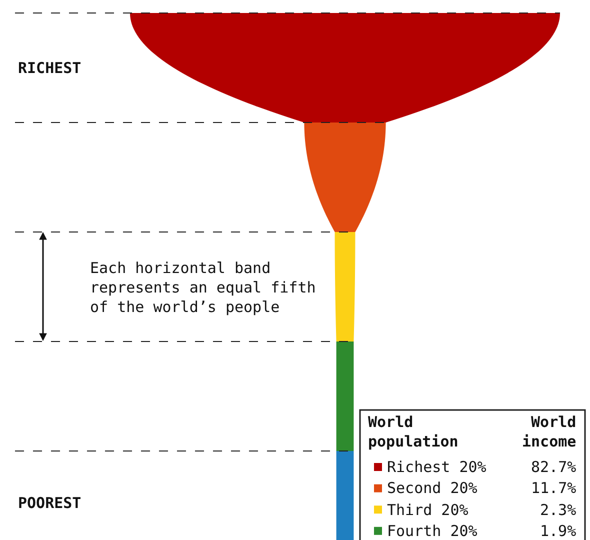 The width and height of the screenshot is (590, 540). I want to click on text: POOREST, so click(50, 503).